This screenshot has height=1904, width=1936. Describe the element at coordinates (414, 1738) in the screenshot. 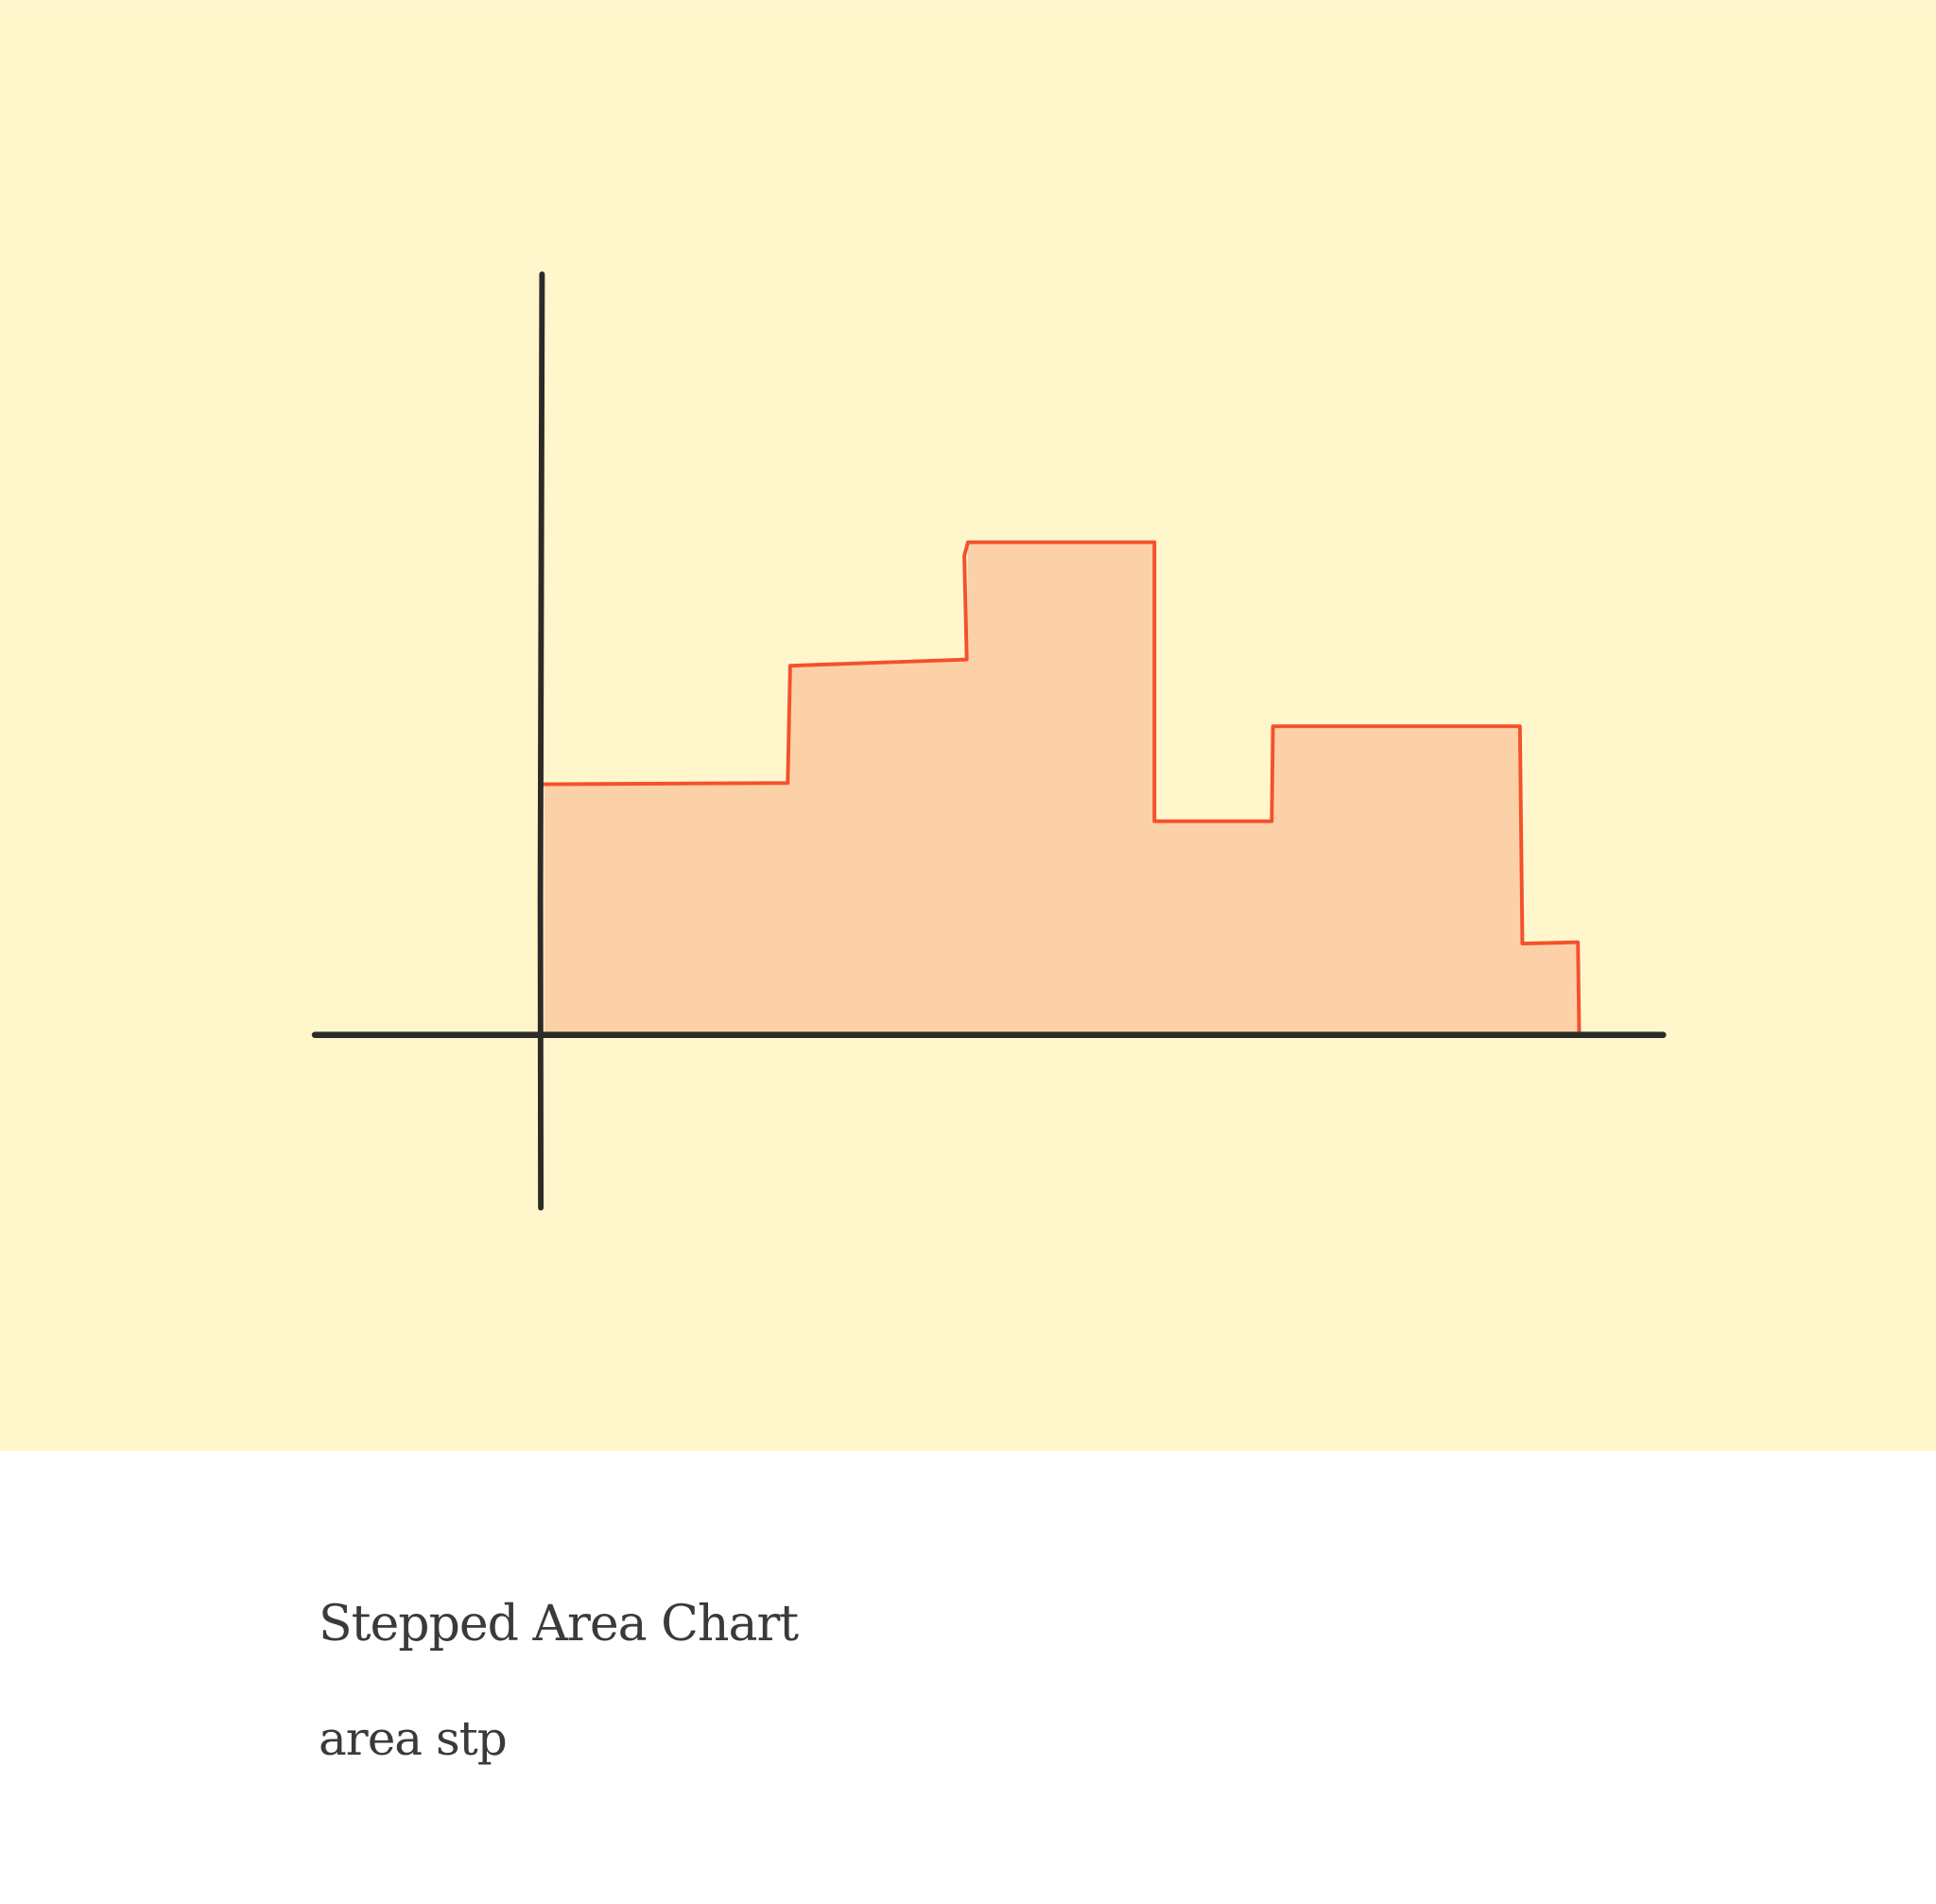

I see `card-tag: area stp` at that location.